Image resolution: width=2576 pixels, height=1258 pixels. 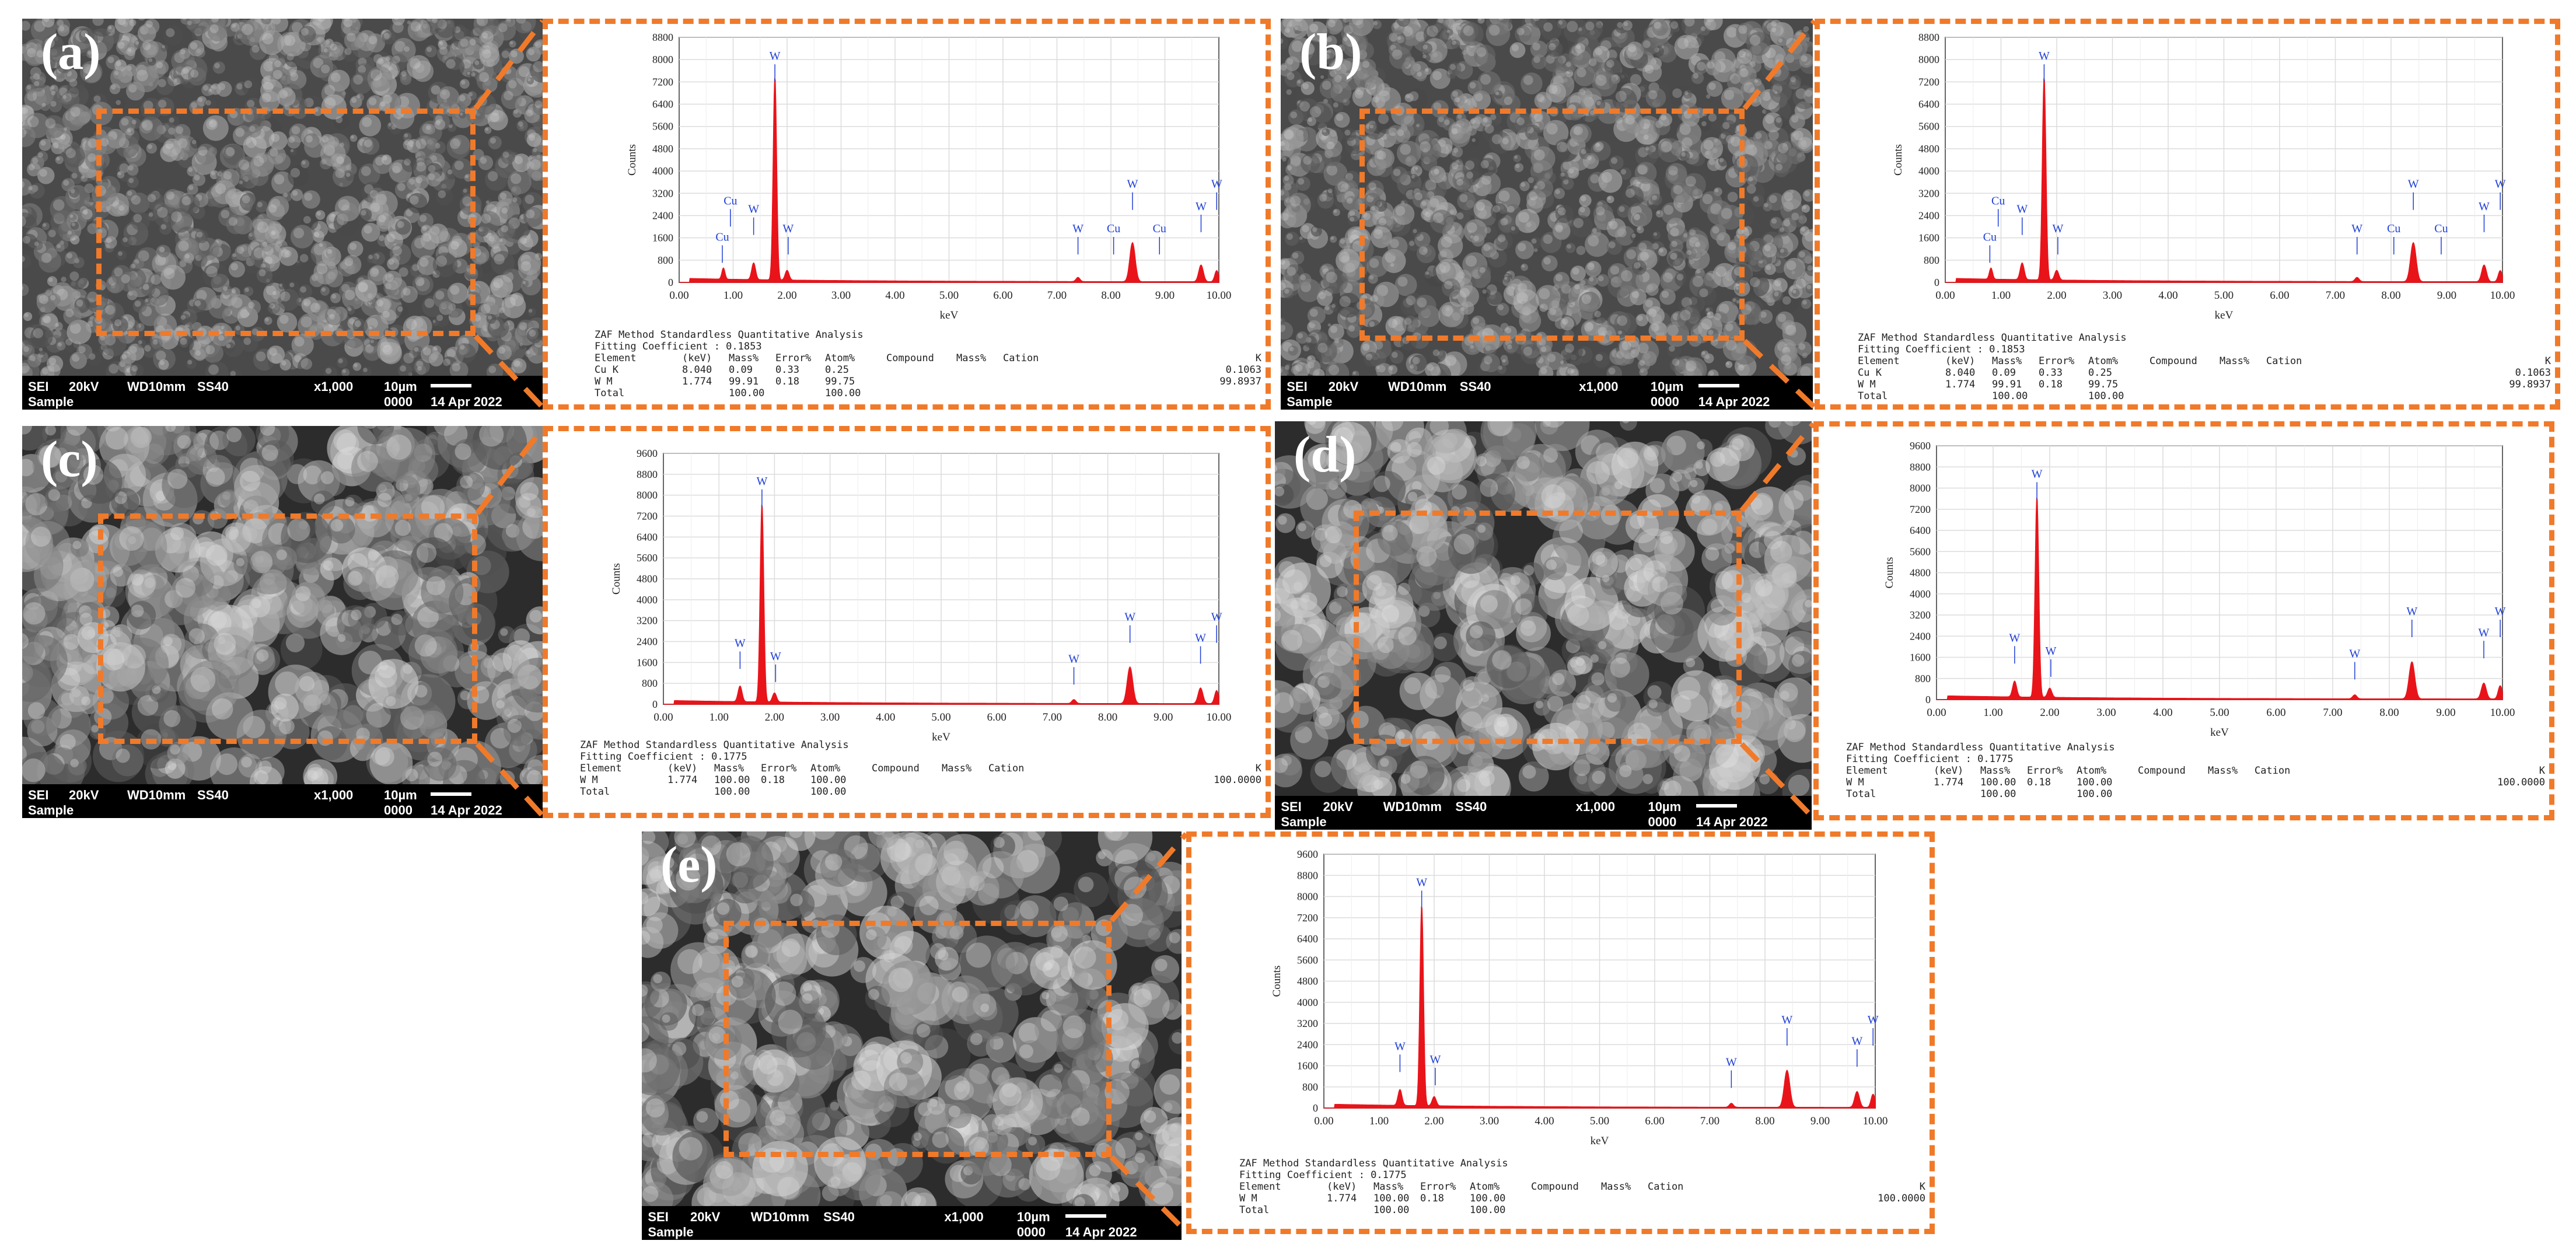 What do you see at coordinates (1323, 1121) in the screenshot?
I see `x-tick-label: 0.00` at bounding box center [1323, 1121].